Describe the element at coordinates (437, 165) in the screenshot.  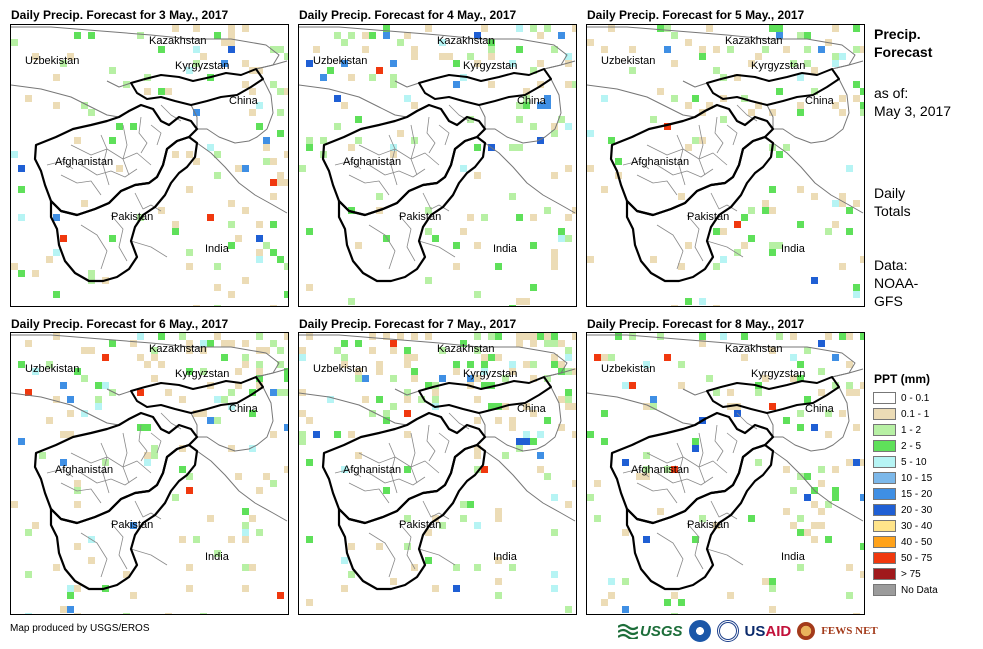
I see `precip-map-svg` at that location.